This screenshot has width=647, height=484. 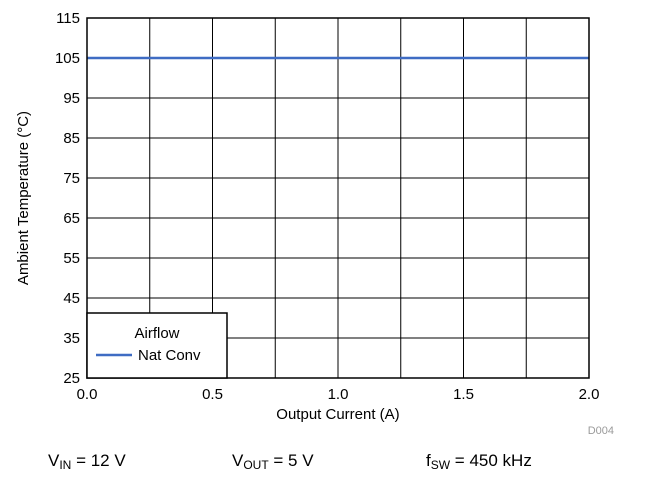 What do you see at coordinates (23, 198) in the screenshot?
I see `y-axis-label: Ambient Temperature (°C)` at bounding box center [23, 198].